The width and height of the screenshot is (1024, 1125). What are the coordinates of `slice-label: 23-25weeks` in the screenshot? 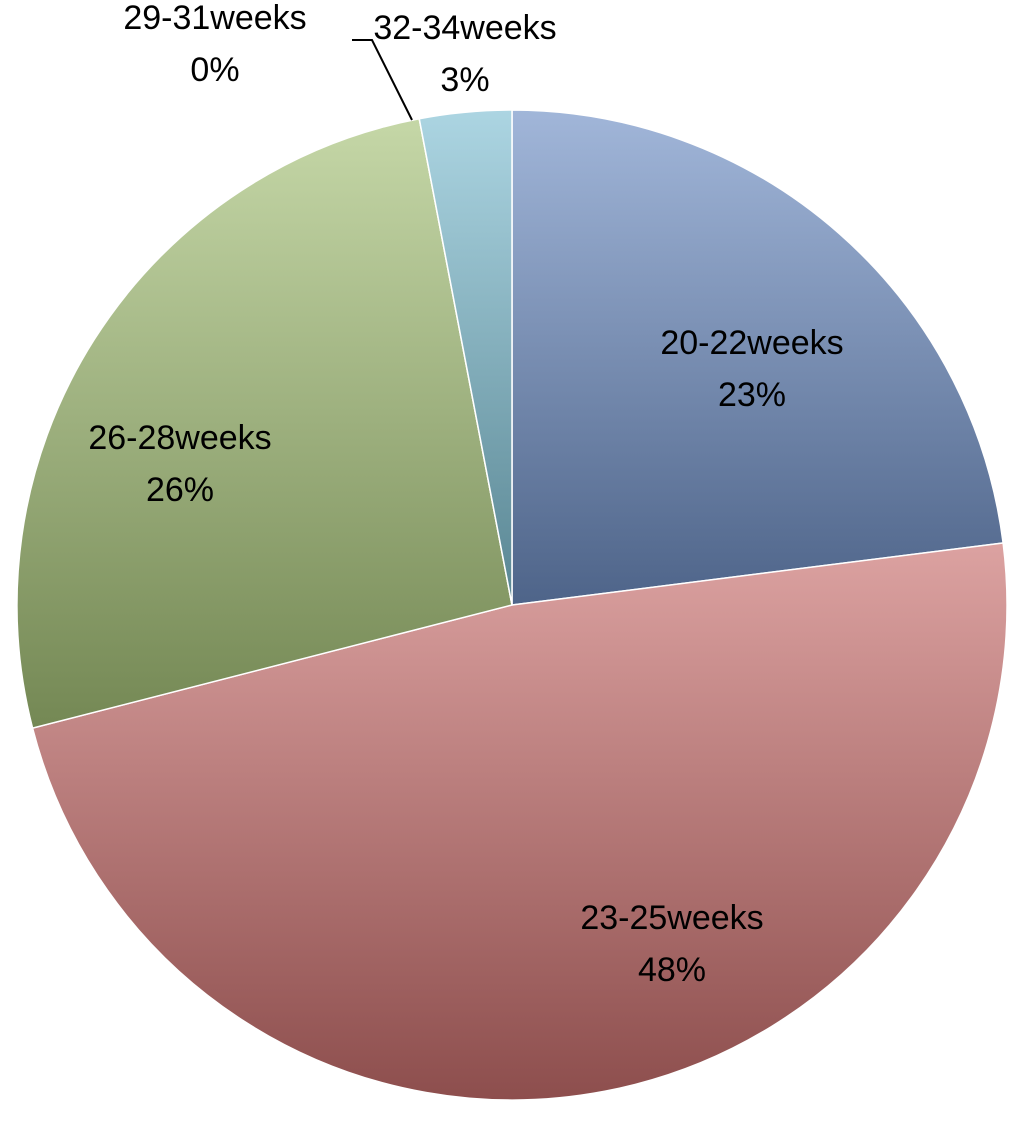 It's located at (671, 918).